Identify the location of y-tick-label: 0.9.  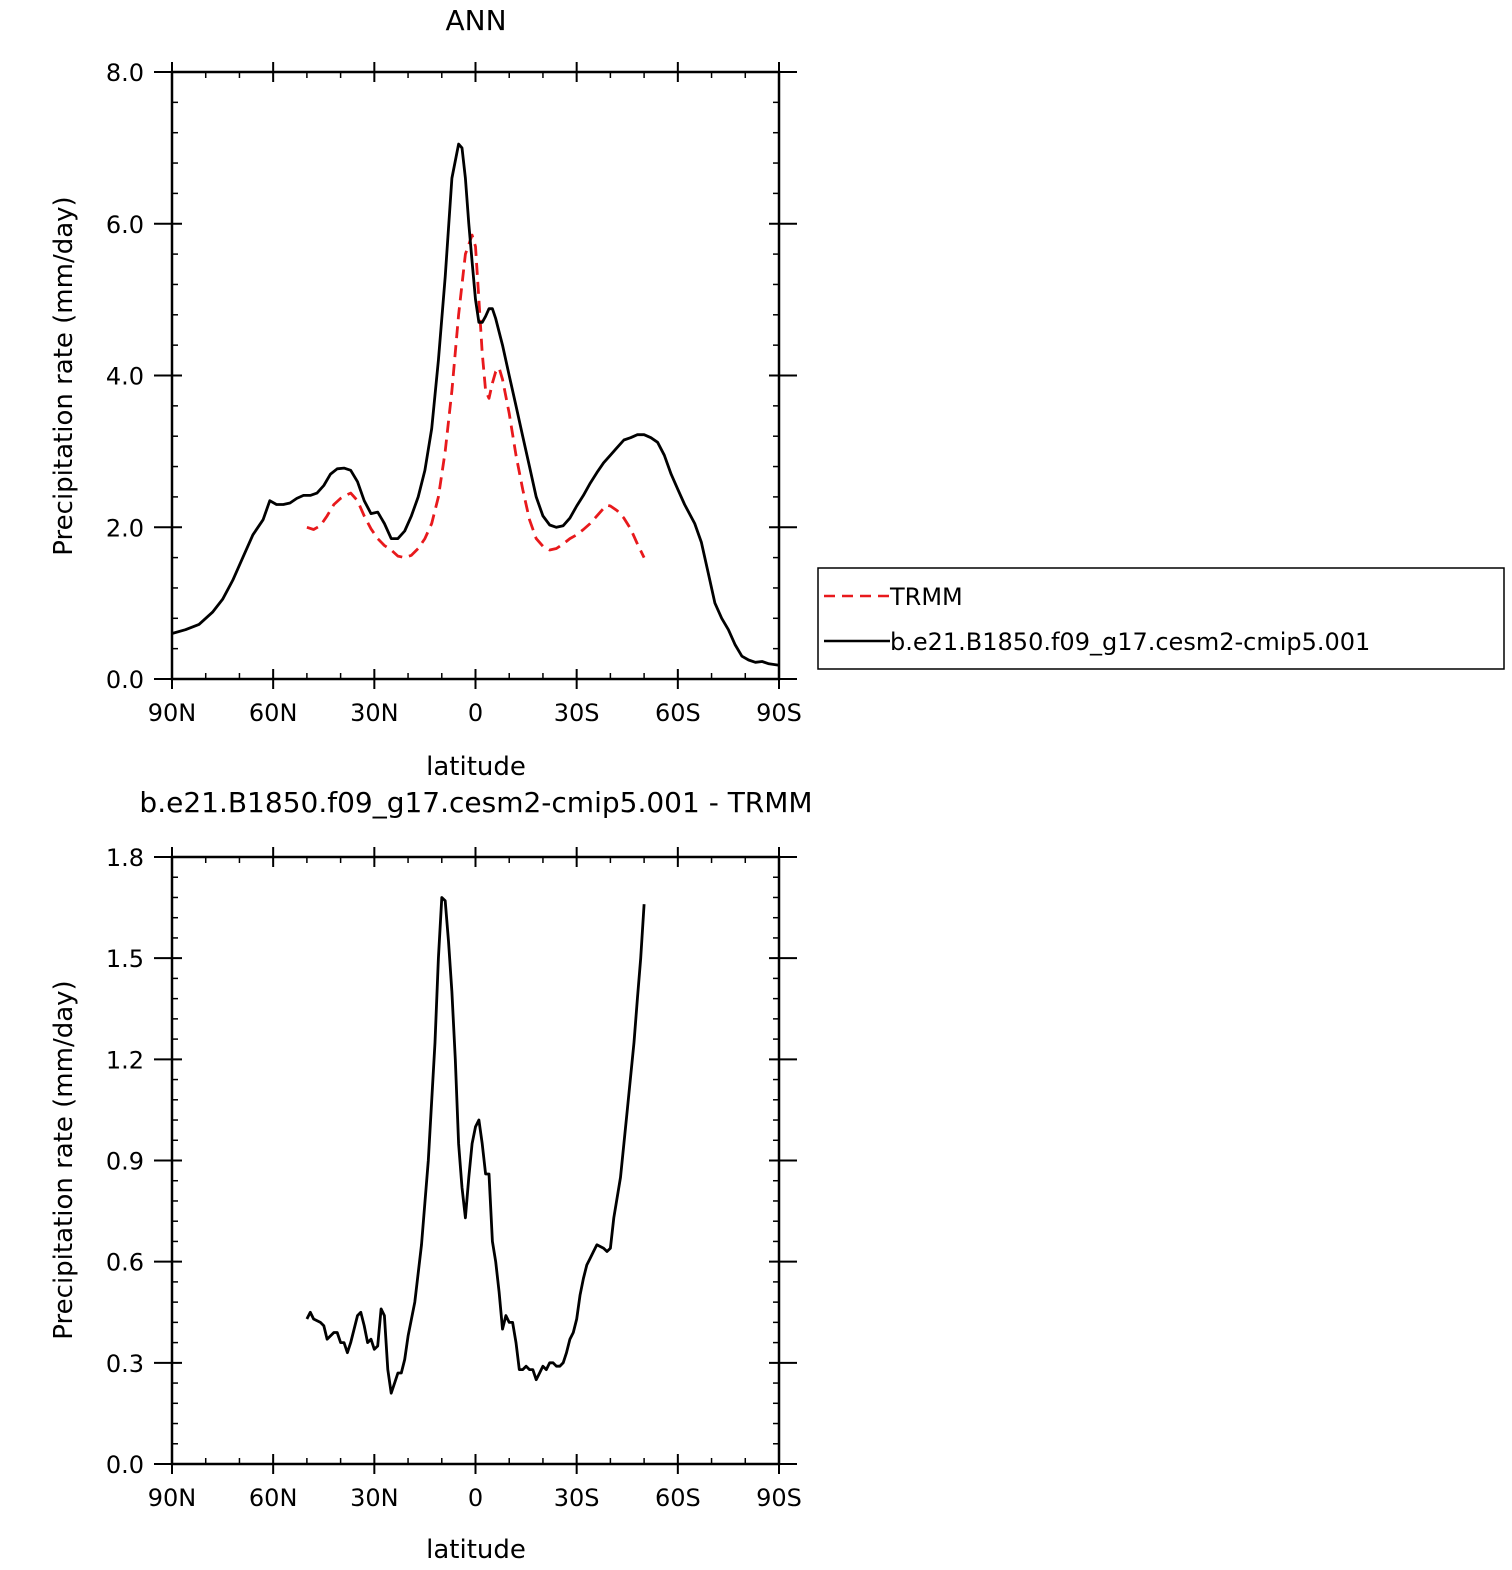
(125, 1162).